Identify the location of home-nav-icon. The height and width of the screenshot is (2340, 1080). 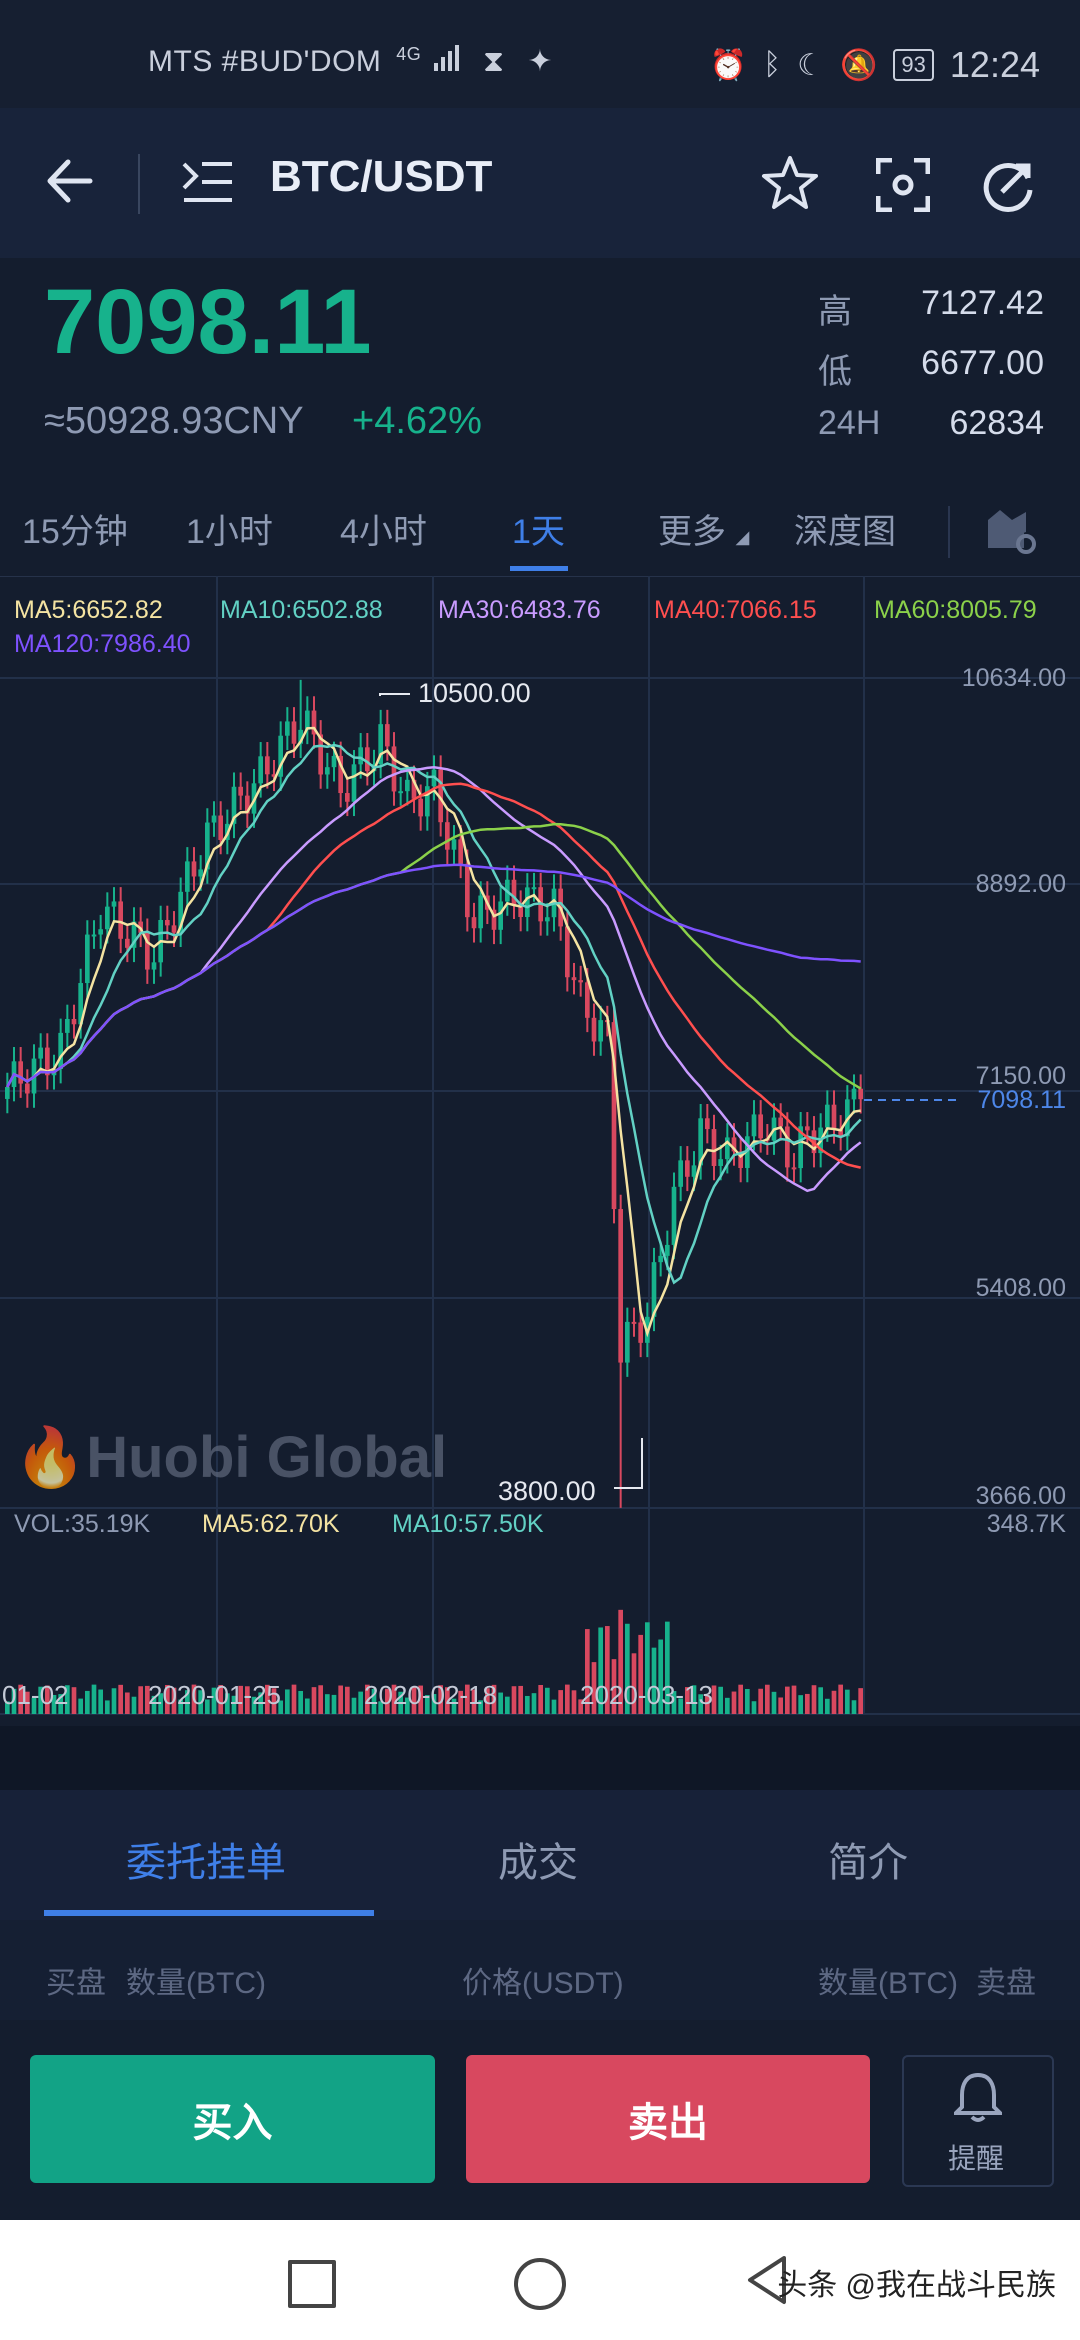
(540, 2284).